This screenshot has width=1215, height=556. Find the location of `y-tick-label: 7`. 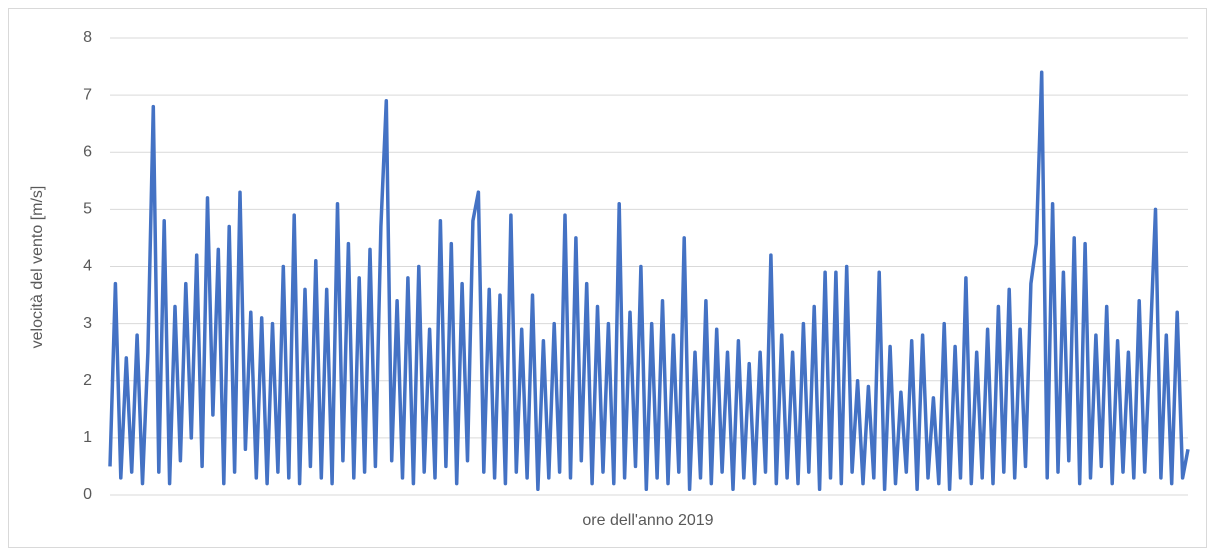

y-tick-label: 7 is located at coordinates (87, 94).